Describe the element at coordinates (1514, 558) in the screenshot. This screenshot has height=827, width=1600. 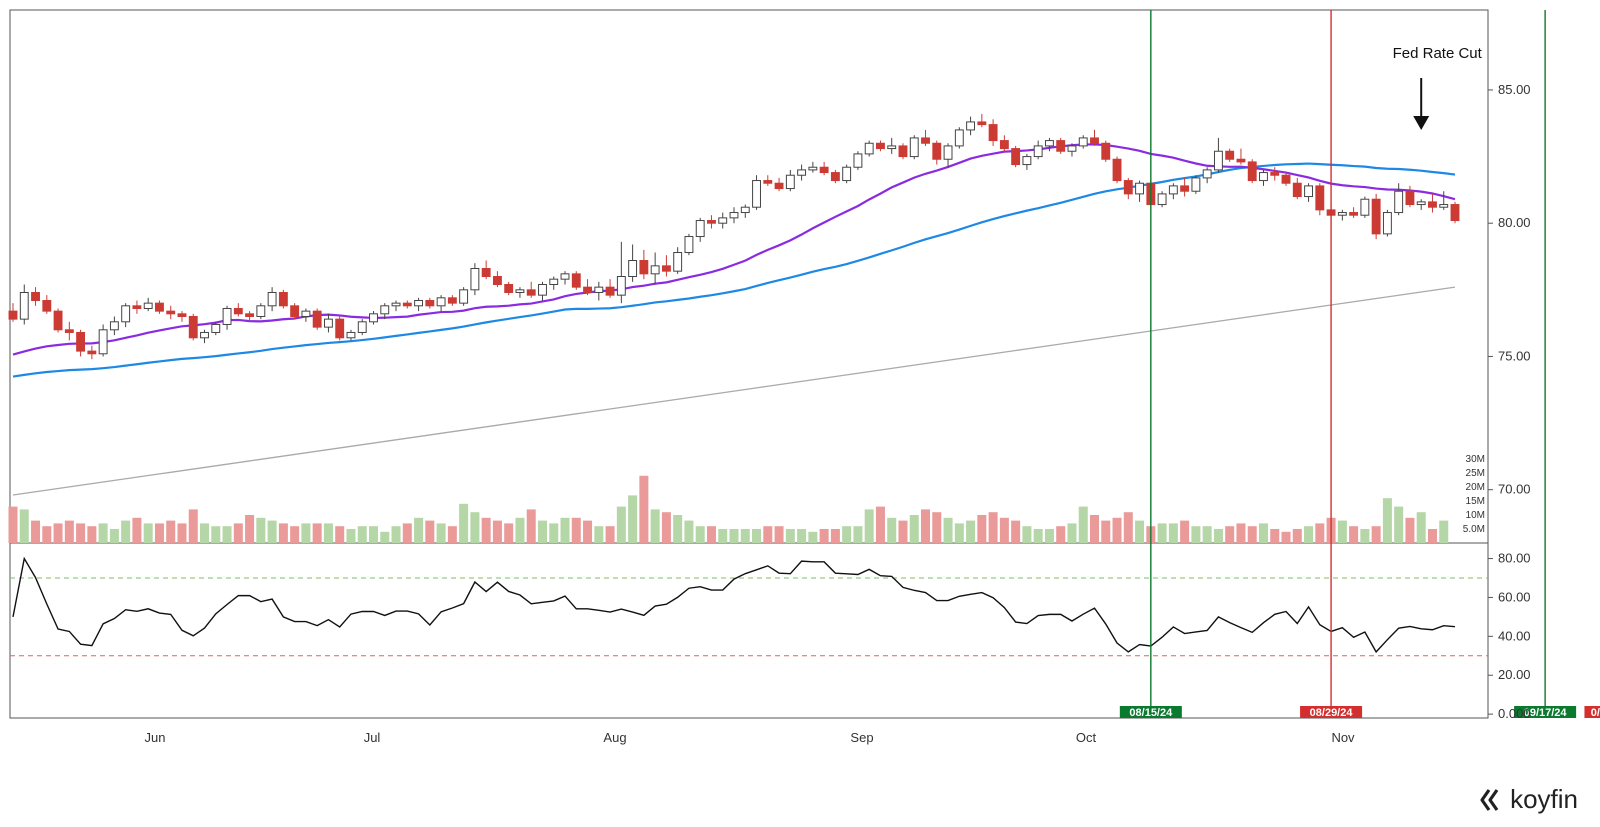
I see `rsi-tick-label: 80.00` at that location.